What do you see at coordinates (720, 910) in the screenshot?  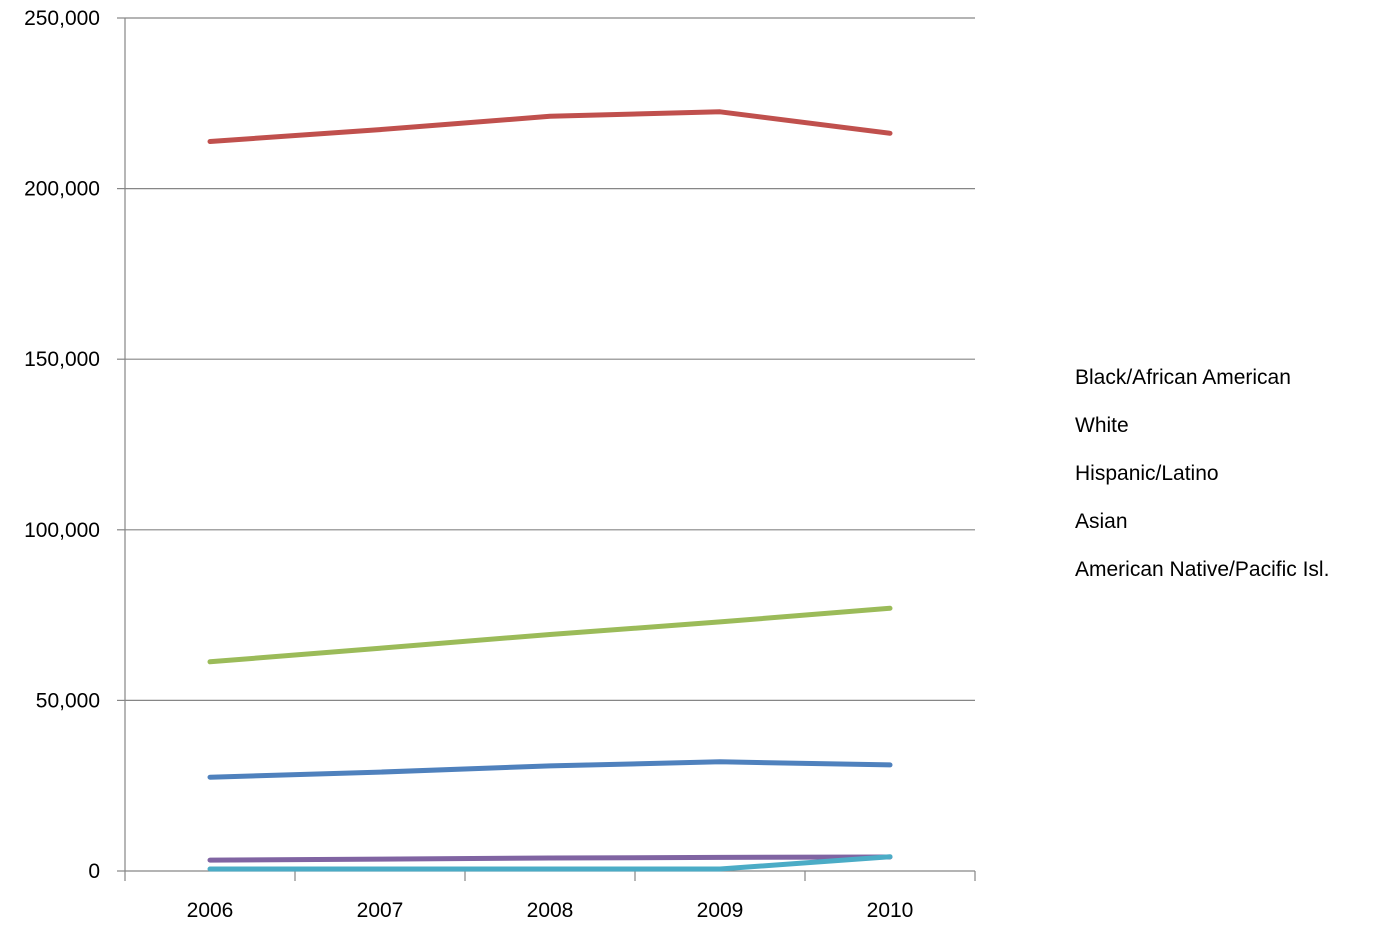 I see `x-tick-label: 2009` at bounding box center [720, 910].